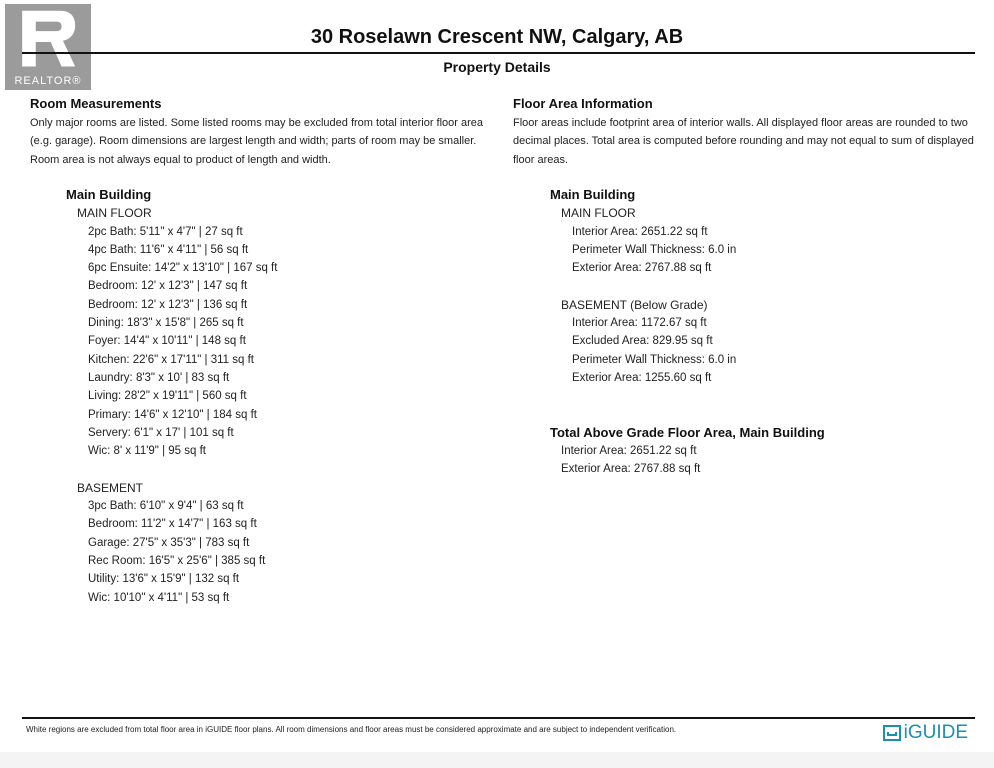 The width and height of the screenshot is (994, 768). Describe the element at coordinates (159, 597) in the screenshot. I see `list-item: Wic: 10'10" x 4'11" | 53 sq ft` at that location.